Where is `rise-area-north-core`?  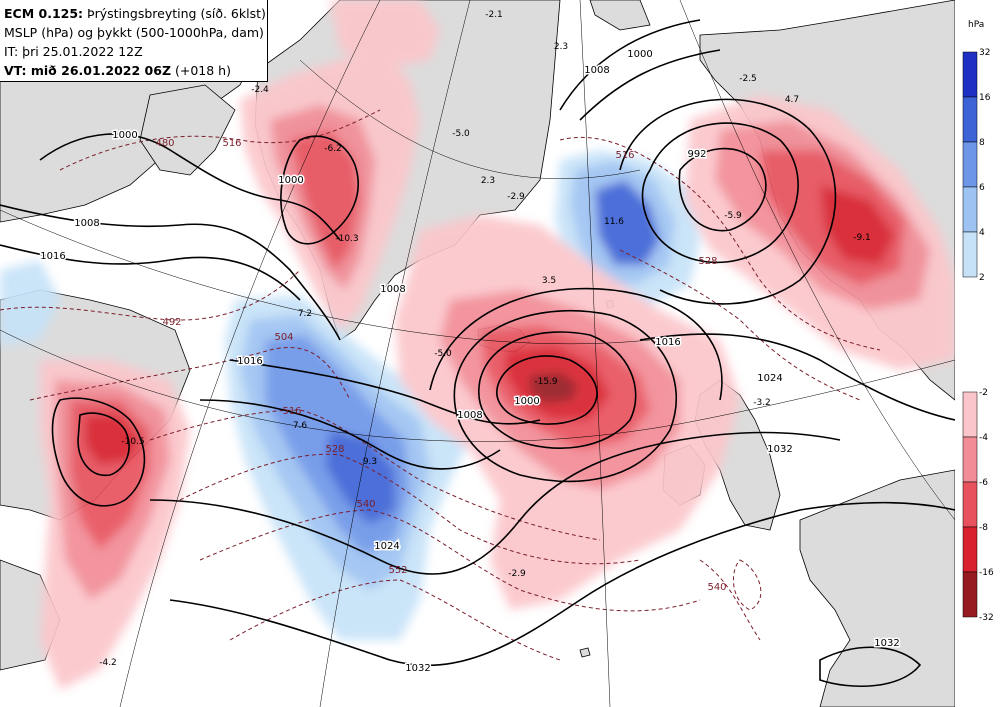 rise-area-north-core is located at coordinates (627, 222).